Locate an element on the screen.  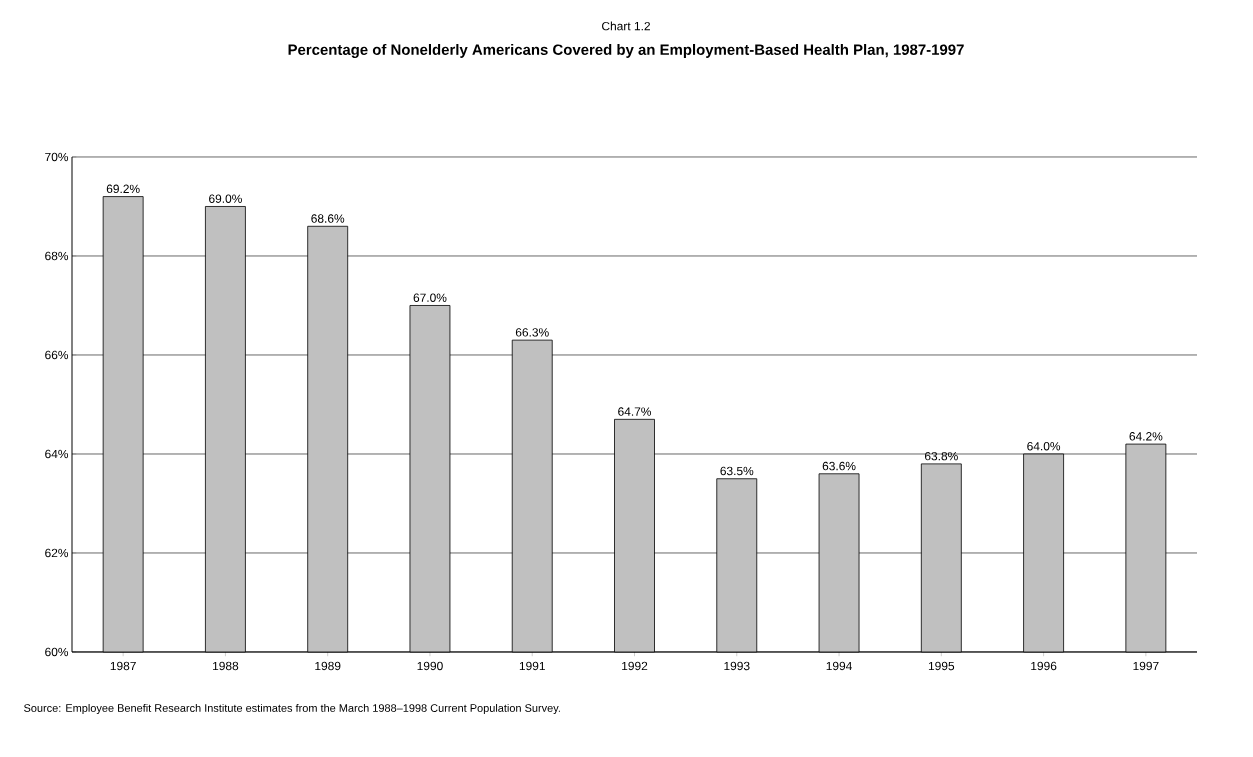
data-label: 69.2% is located at coordinates (123, 189).